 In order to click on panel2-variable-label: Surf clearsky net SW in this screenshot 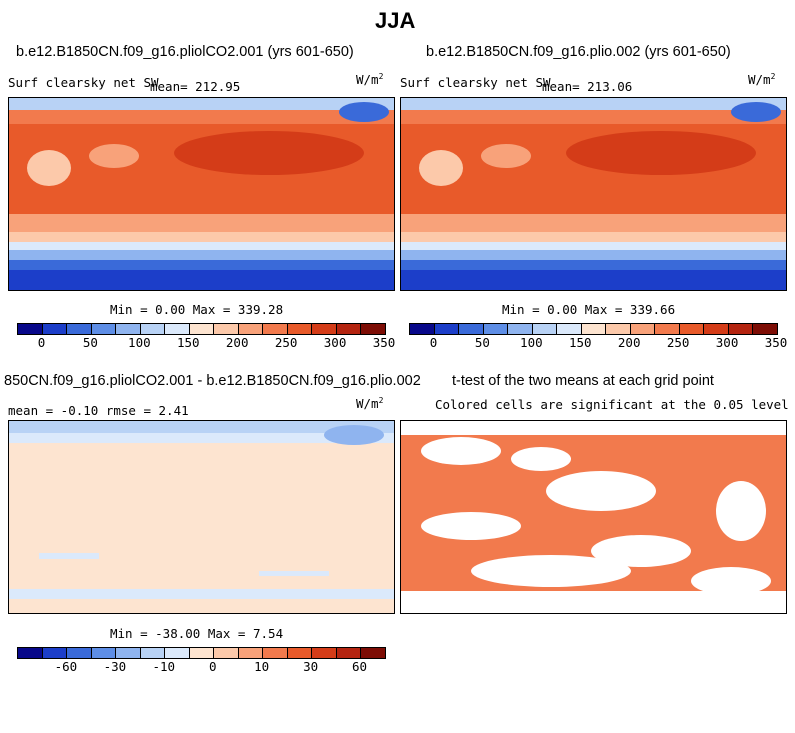, I will do `click(475, 82)`.